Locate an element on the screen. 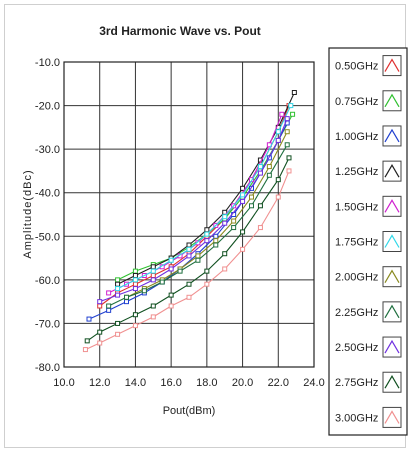 This screenshot has height=454, width=412. x-tick-label: 14.0 is located at coordinates (135, 383).